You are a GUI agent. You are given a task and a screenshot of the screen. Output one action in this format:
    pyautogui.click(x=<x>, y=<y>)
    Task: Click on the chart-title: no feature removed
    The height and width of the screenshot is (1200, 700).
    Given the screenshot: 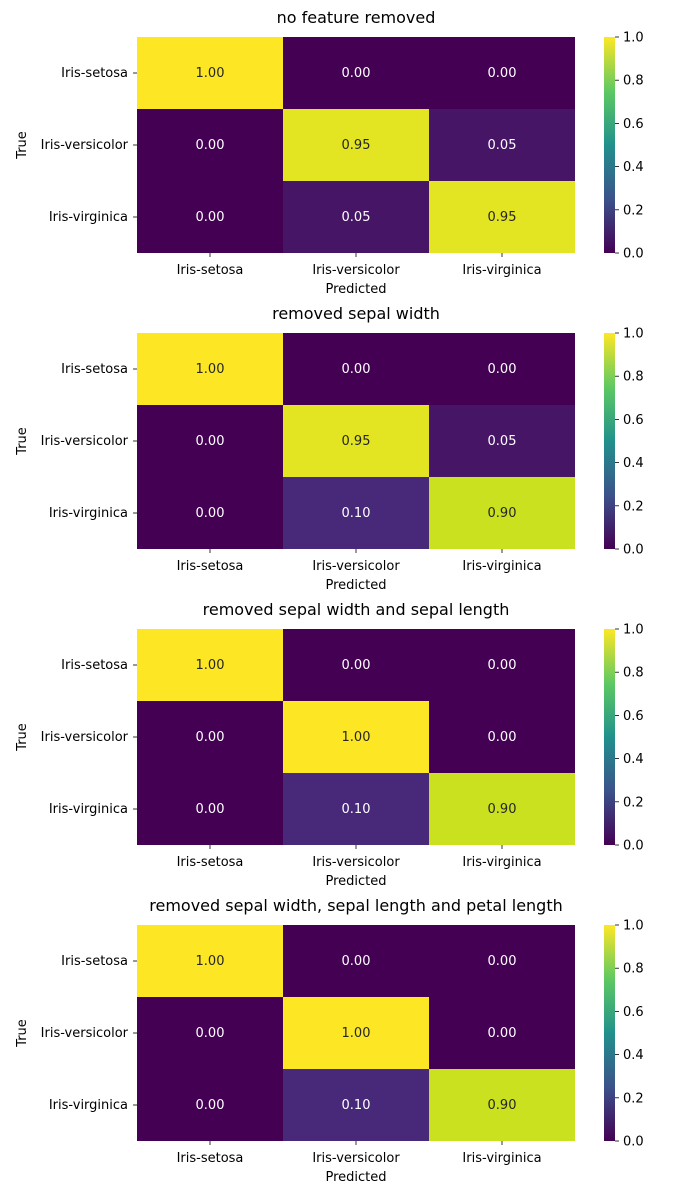 What is the action you would take?
    pyautogui.click(x=356, y=17)
    